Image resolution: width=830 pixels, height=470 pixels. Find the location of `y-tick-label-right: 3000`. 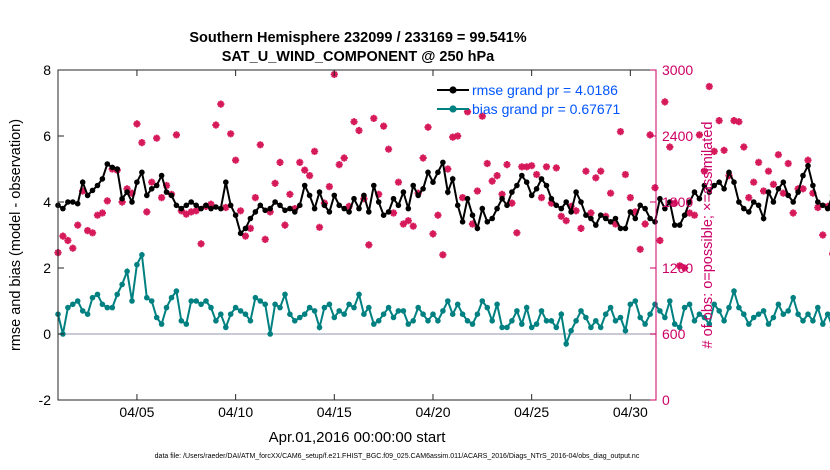

y-tick-label-right: 3000 is located at coordinates (677, 70).